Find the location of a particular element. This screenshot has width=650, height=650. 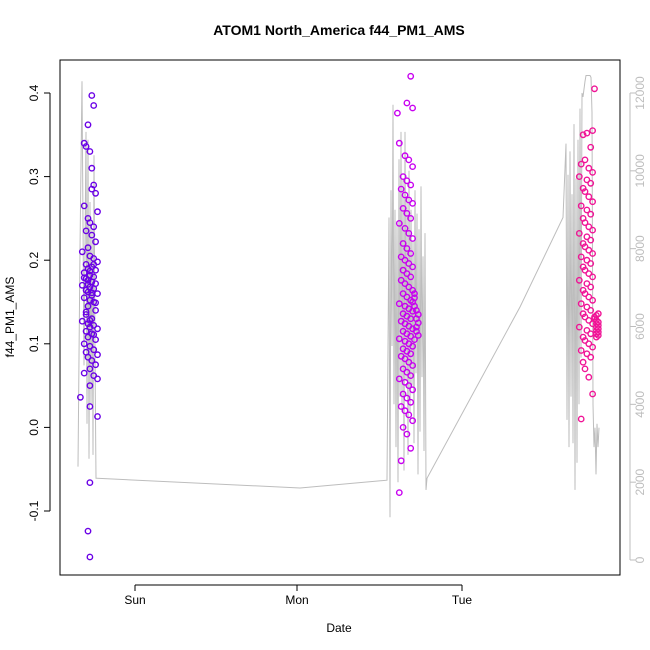

secondary-y-tick-label: 12000 is located at coordinates (640, 93).